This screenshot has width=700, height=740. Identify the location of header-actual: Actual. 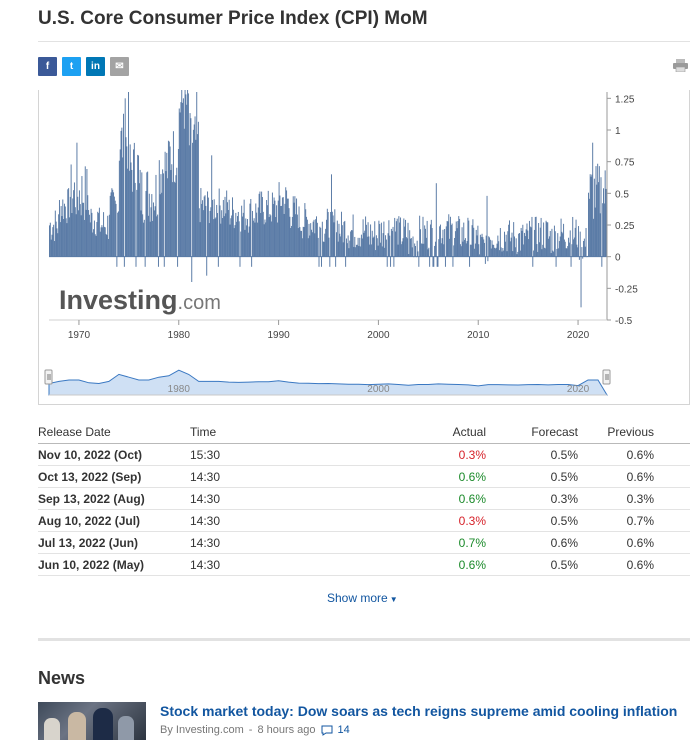
(469, 431).